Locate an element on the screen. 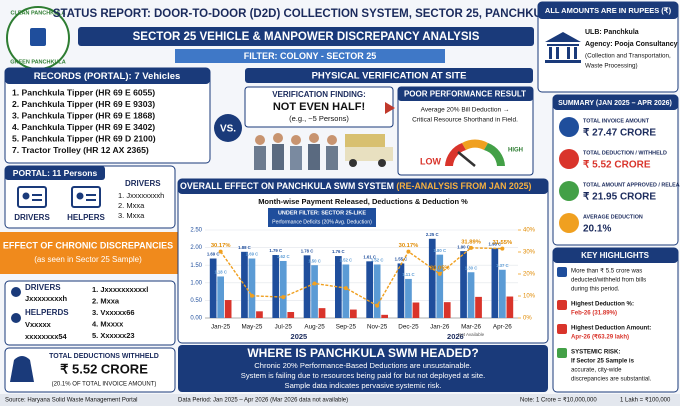  logo-bin is located at coordinates (38, 37).